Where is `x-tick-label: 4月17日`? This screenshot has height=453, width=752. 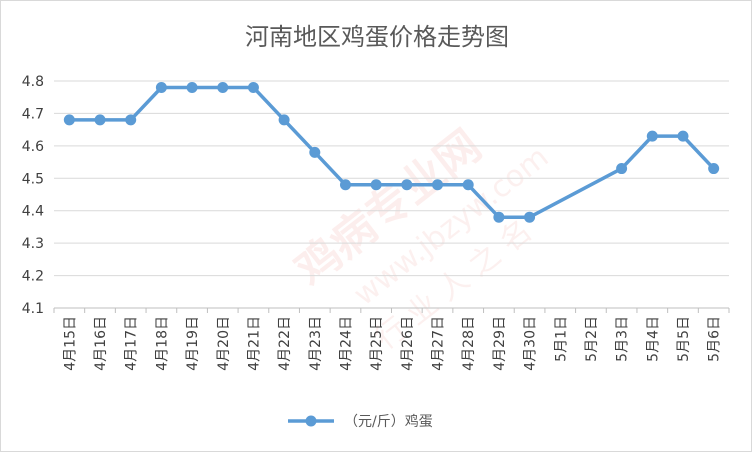 x-tick-label: 4月17日 is located at coordinates (132, 343).